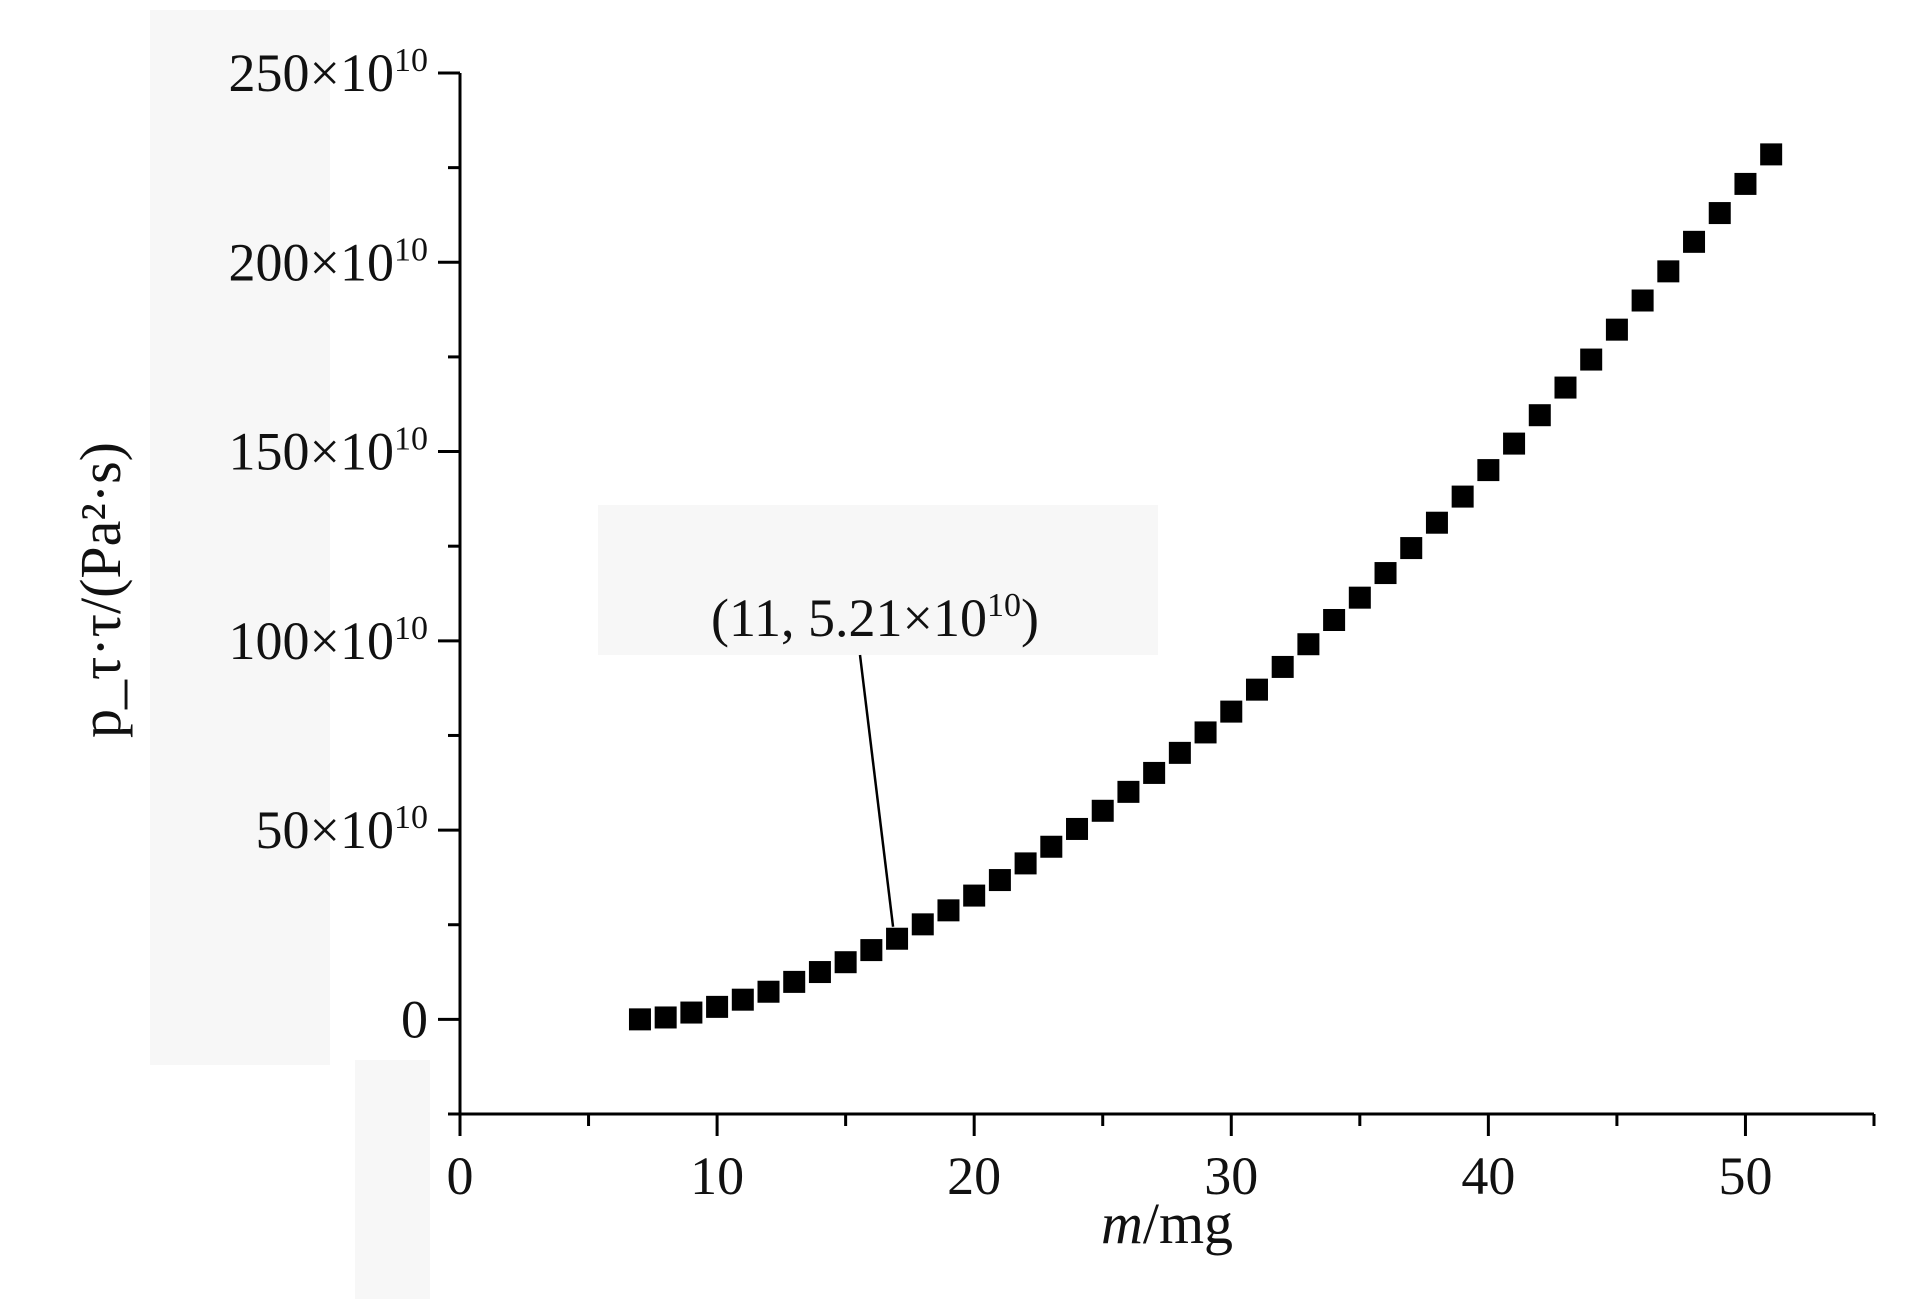 The image size is (1923, 1299). Describe the element at coordinates (1167, 1223) in the screenshot. I see `x-axis-title: m/mg` at that location.